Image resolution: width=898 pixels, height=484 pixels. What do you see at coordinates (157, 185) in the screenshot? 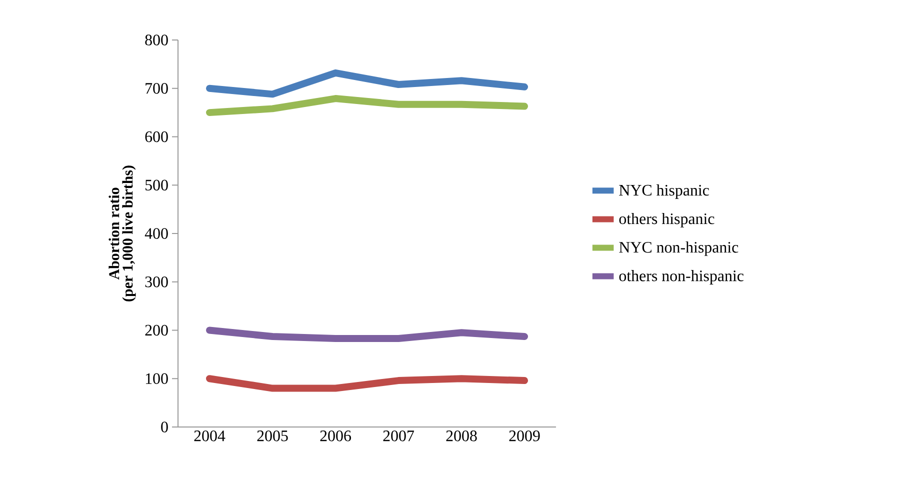
I see `y-tick-label: 500` at bounding box center [157, 185].